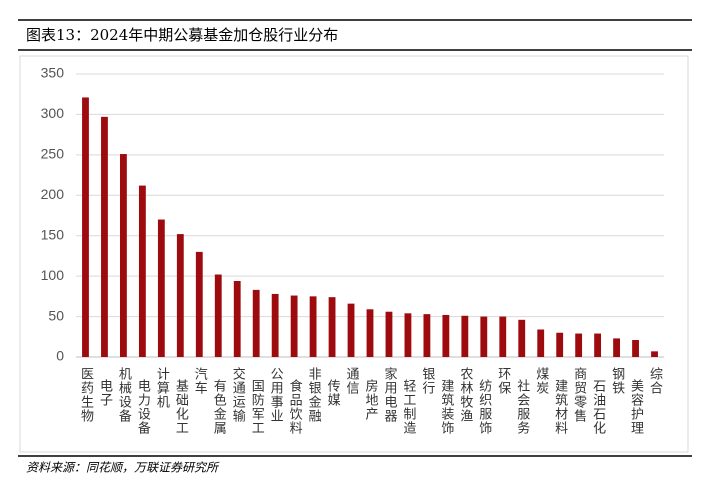 This screenshot has height=480, width=704. I want to click on x-tick-label: 食品饮料, so click(295, 406).